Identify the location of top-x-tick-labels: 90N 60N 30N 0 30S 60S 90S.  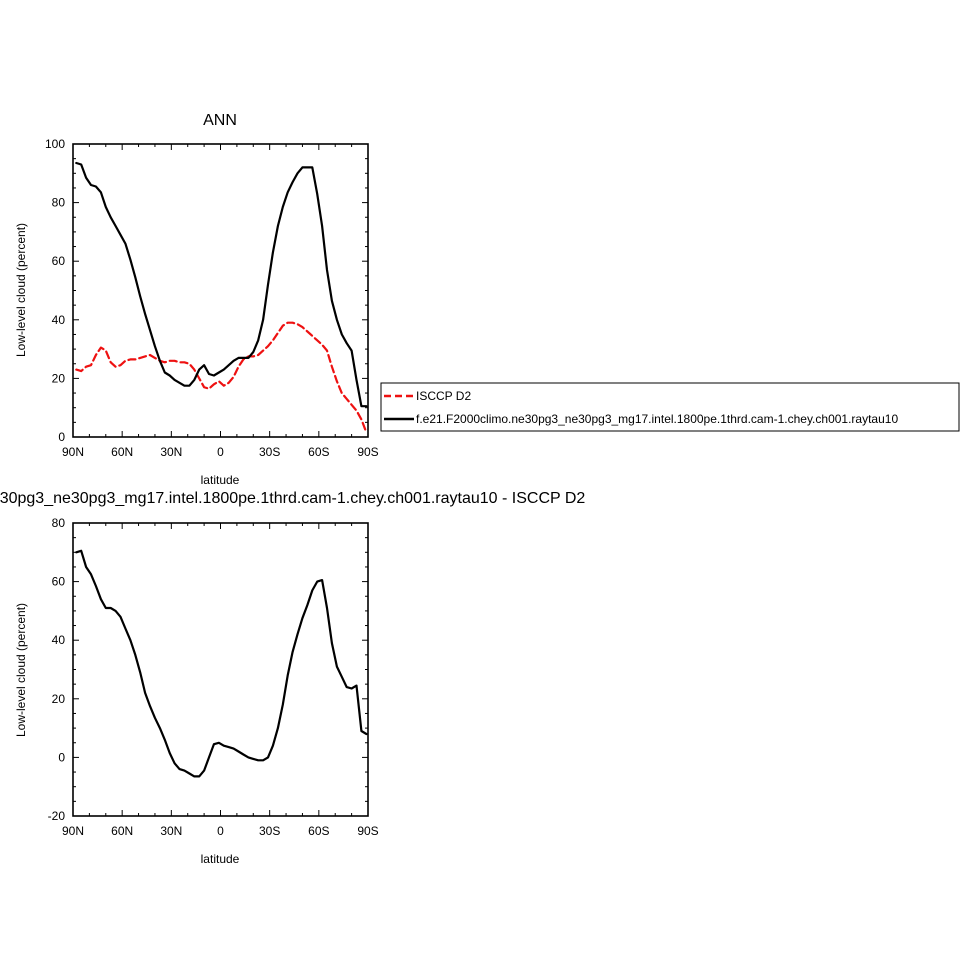
(220, 452).